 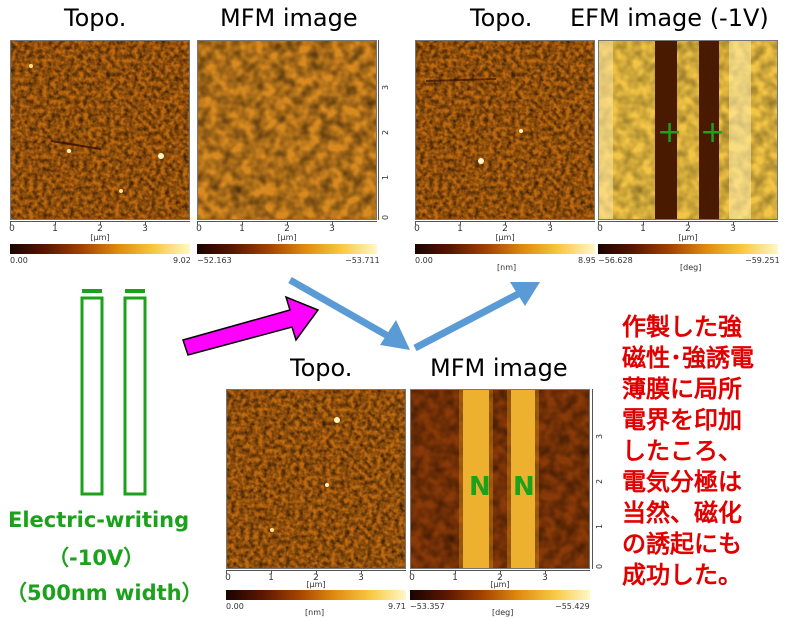 What do you see at coordinates (315, 612) in the screenshot?
I see `bottom-topo-cbar-unit: [nm]` at bounding box center [315, 612].